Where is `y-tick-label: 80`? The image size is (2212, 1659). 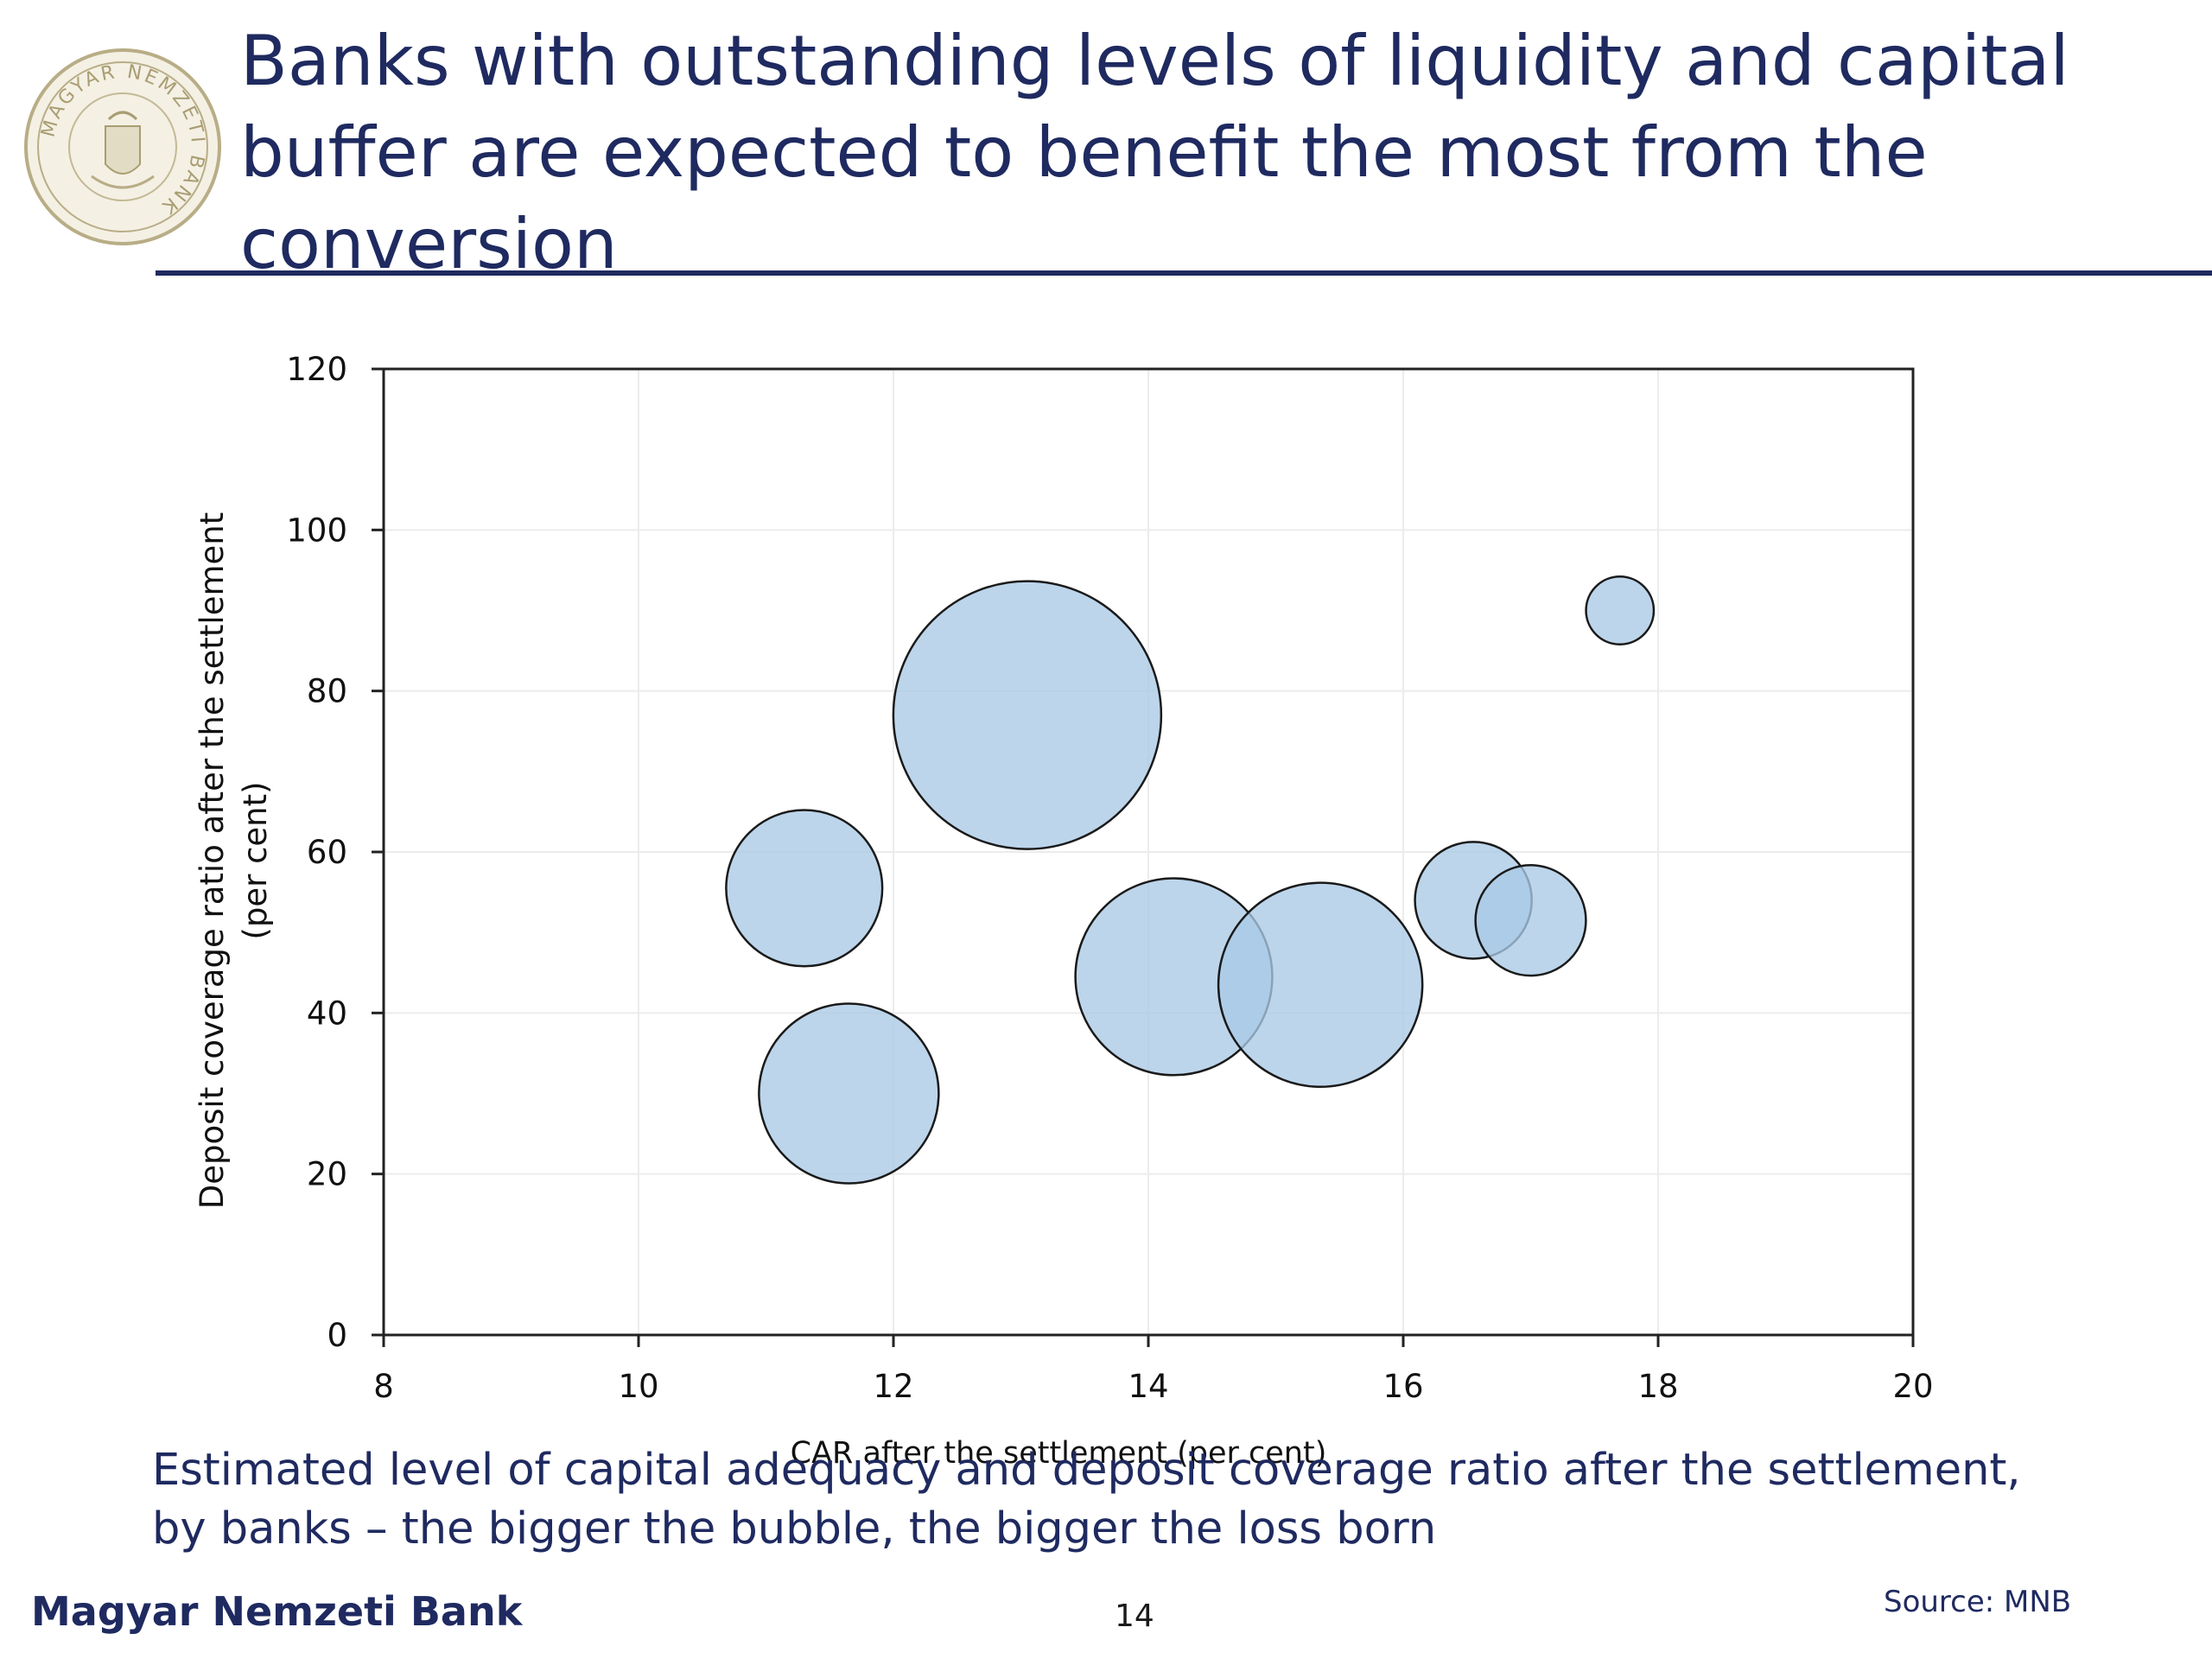
y-tick-label: 80 is located at coordinates (327, 691).